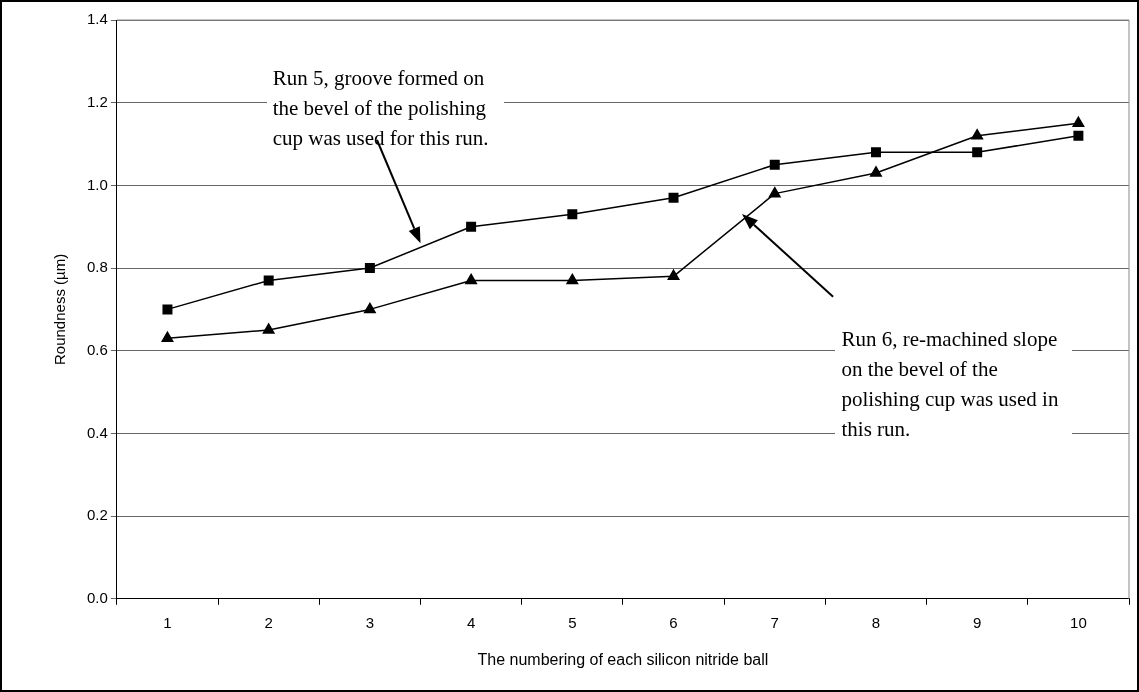 This screenshot has width=1139, height=692. Describe the element at coordinates (471, 622) in the screenshot. I see `x-tick-label: 4` at that location.